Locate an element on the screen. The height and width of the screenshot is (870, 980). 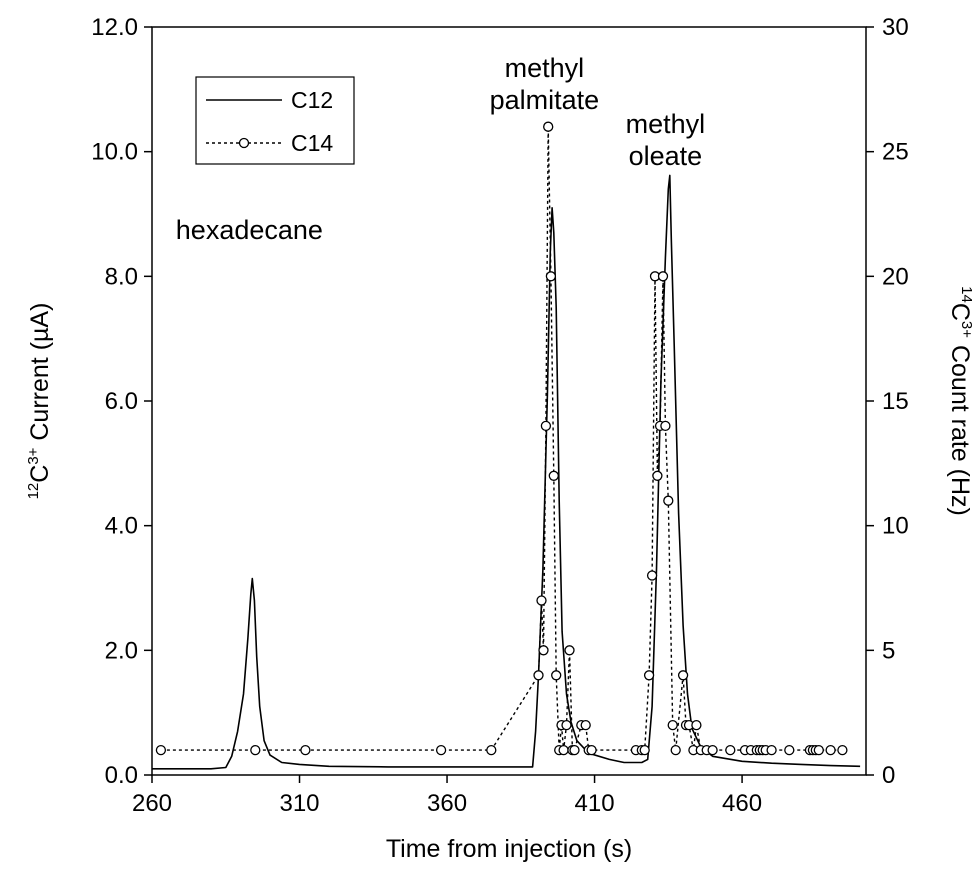
peak-annotation-line: oleate is located at coordinates (666, 156).